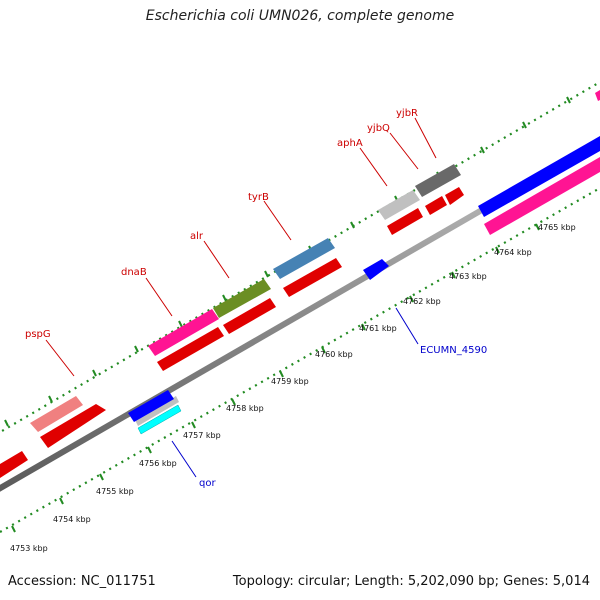 The image size is (600, 600). I want to click on gene-block-pink-large, so click(542, 196).